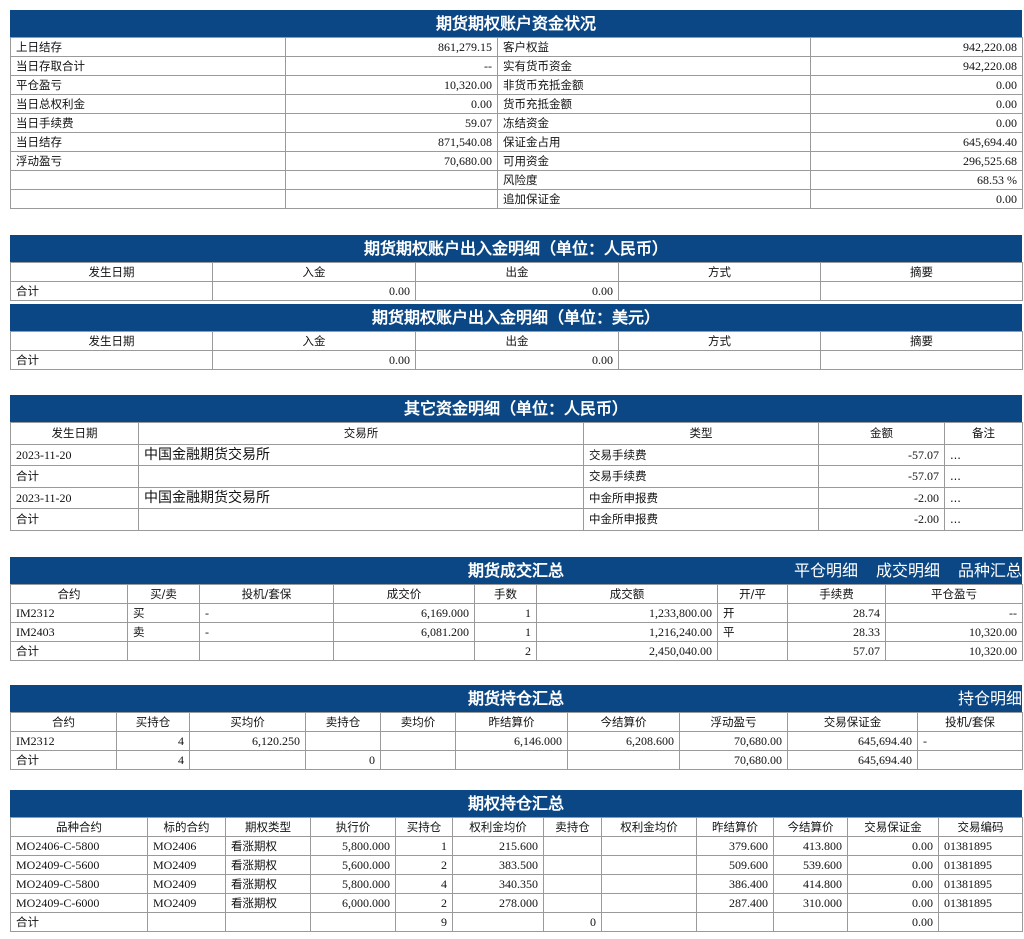 The width and height of the screenshot is (1024, 939). Describe the element at coordinates (980, 827) in the screenshot. I see `column-header: 交易编码` at that location.